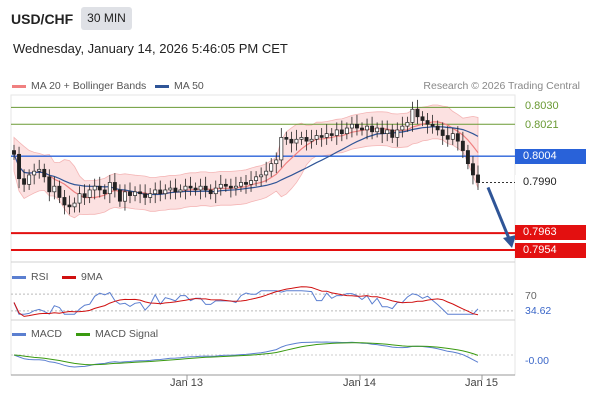  Describe the element at coordinates (246, 301) in the screenshot. I see `rsi-ma-line` at that location.